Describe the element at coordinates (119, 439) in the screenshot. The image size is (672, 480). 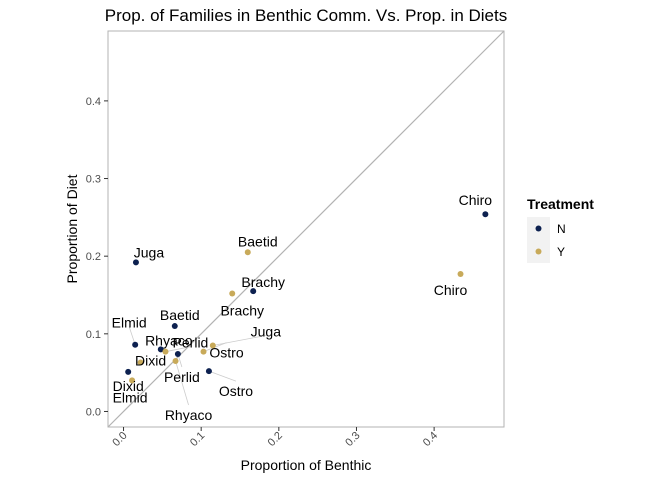
I see `x-tick-label: 0.0` at that location.